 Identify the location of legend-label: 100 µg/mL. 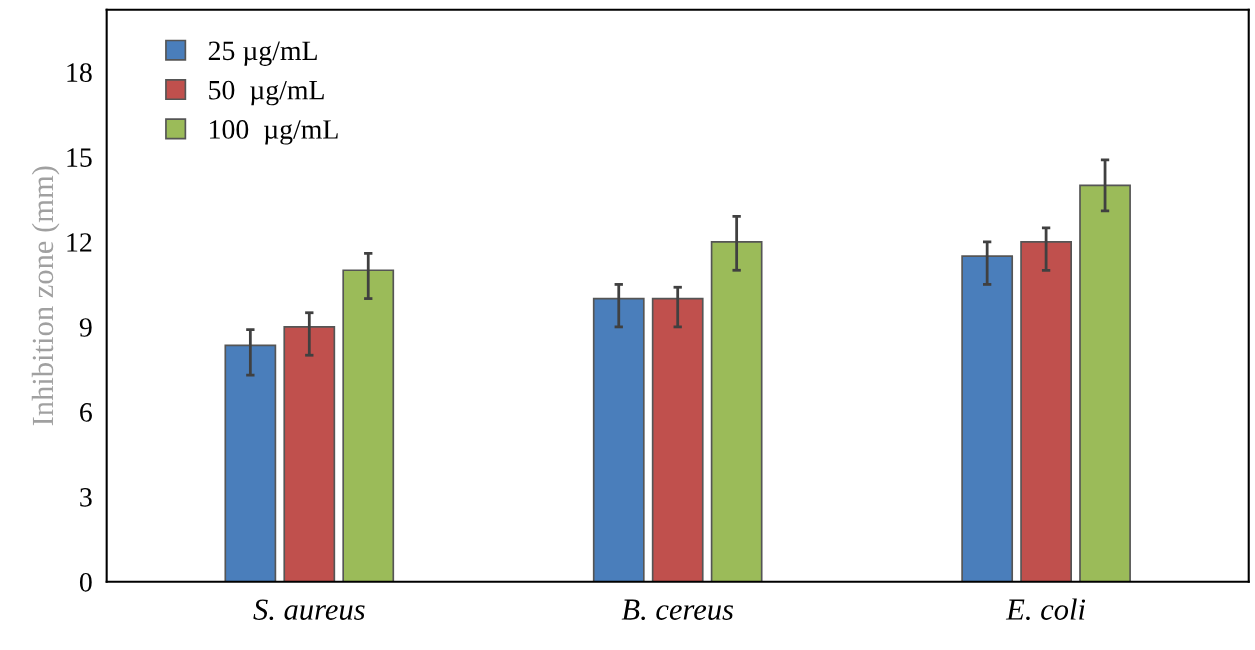
(274, 132).